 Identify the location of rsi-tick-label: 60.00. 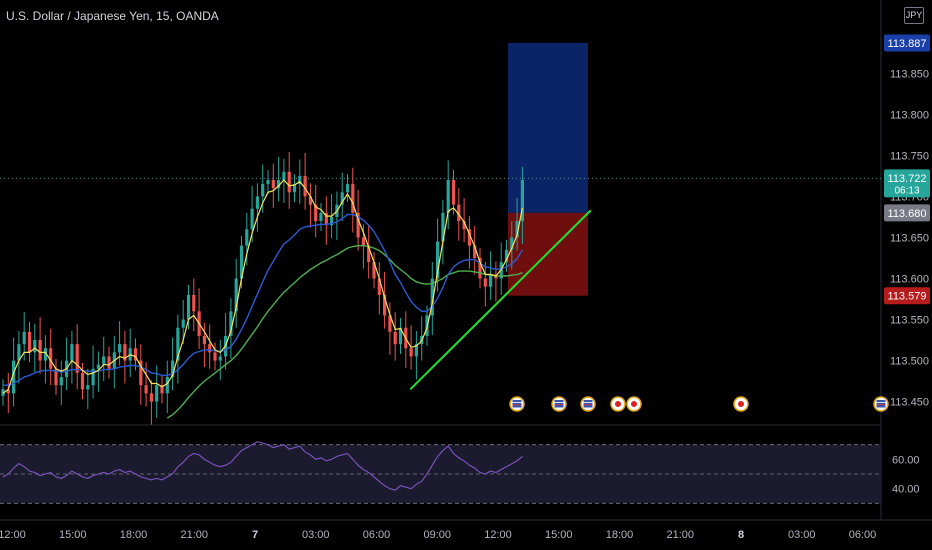
(906, 460).